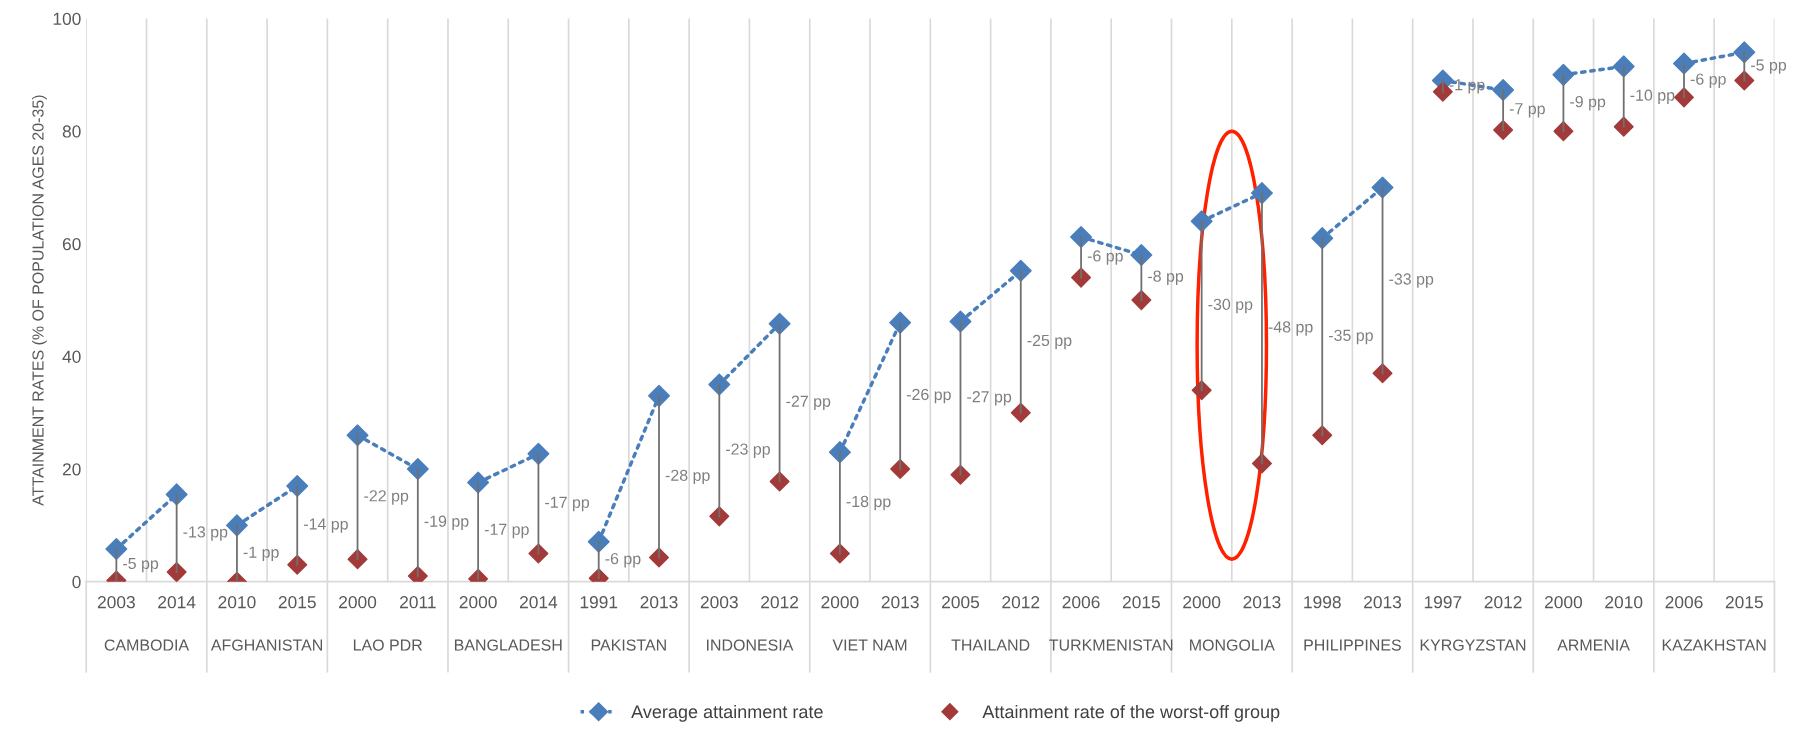 The image size is (1796, 741). What do you see at coordinates (1714, 645) in the screenshot?
I see `text: KAZAKHSTAN` at bounding box center [1714, 645].